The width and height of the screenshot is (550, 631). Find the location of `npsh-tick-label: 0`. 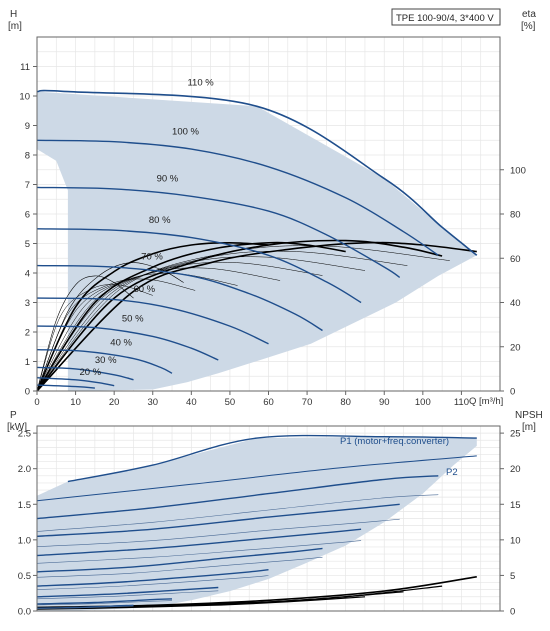

npsh-tick-label: 0 is located at coordinates (512, 612).